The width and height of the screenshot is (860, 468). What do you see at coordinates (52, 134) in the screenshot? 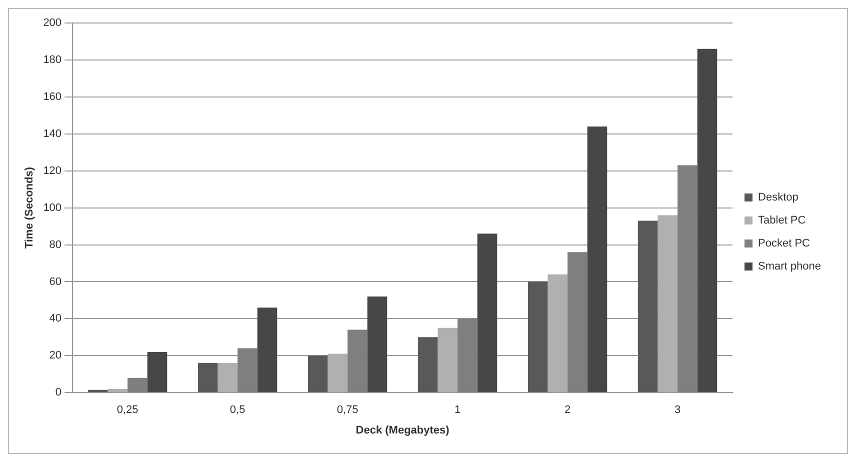
I see `y-tick-label: 140` at bounding box center [52, 134].